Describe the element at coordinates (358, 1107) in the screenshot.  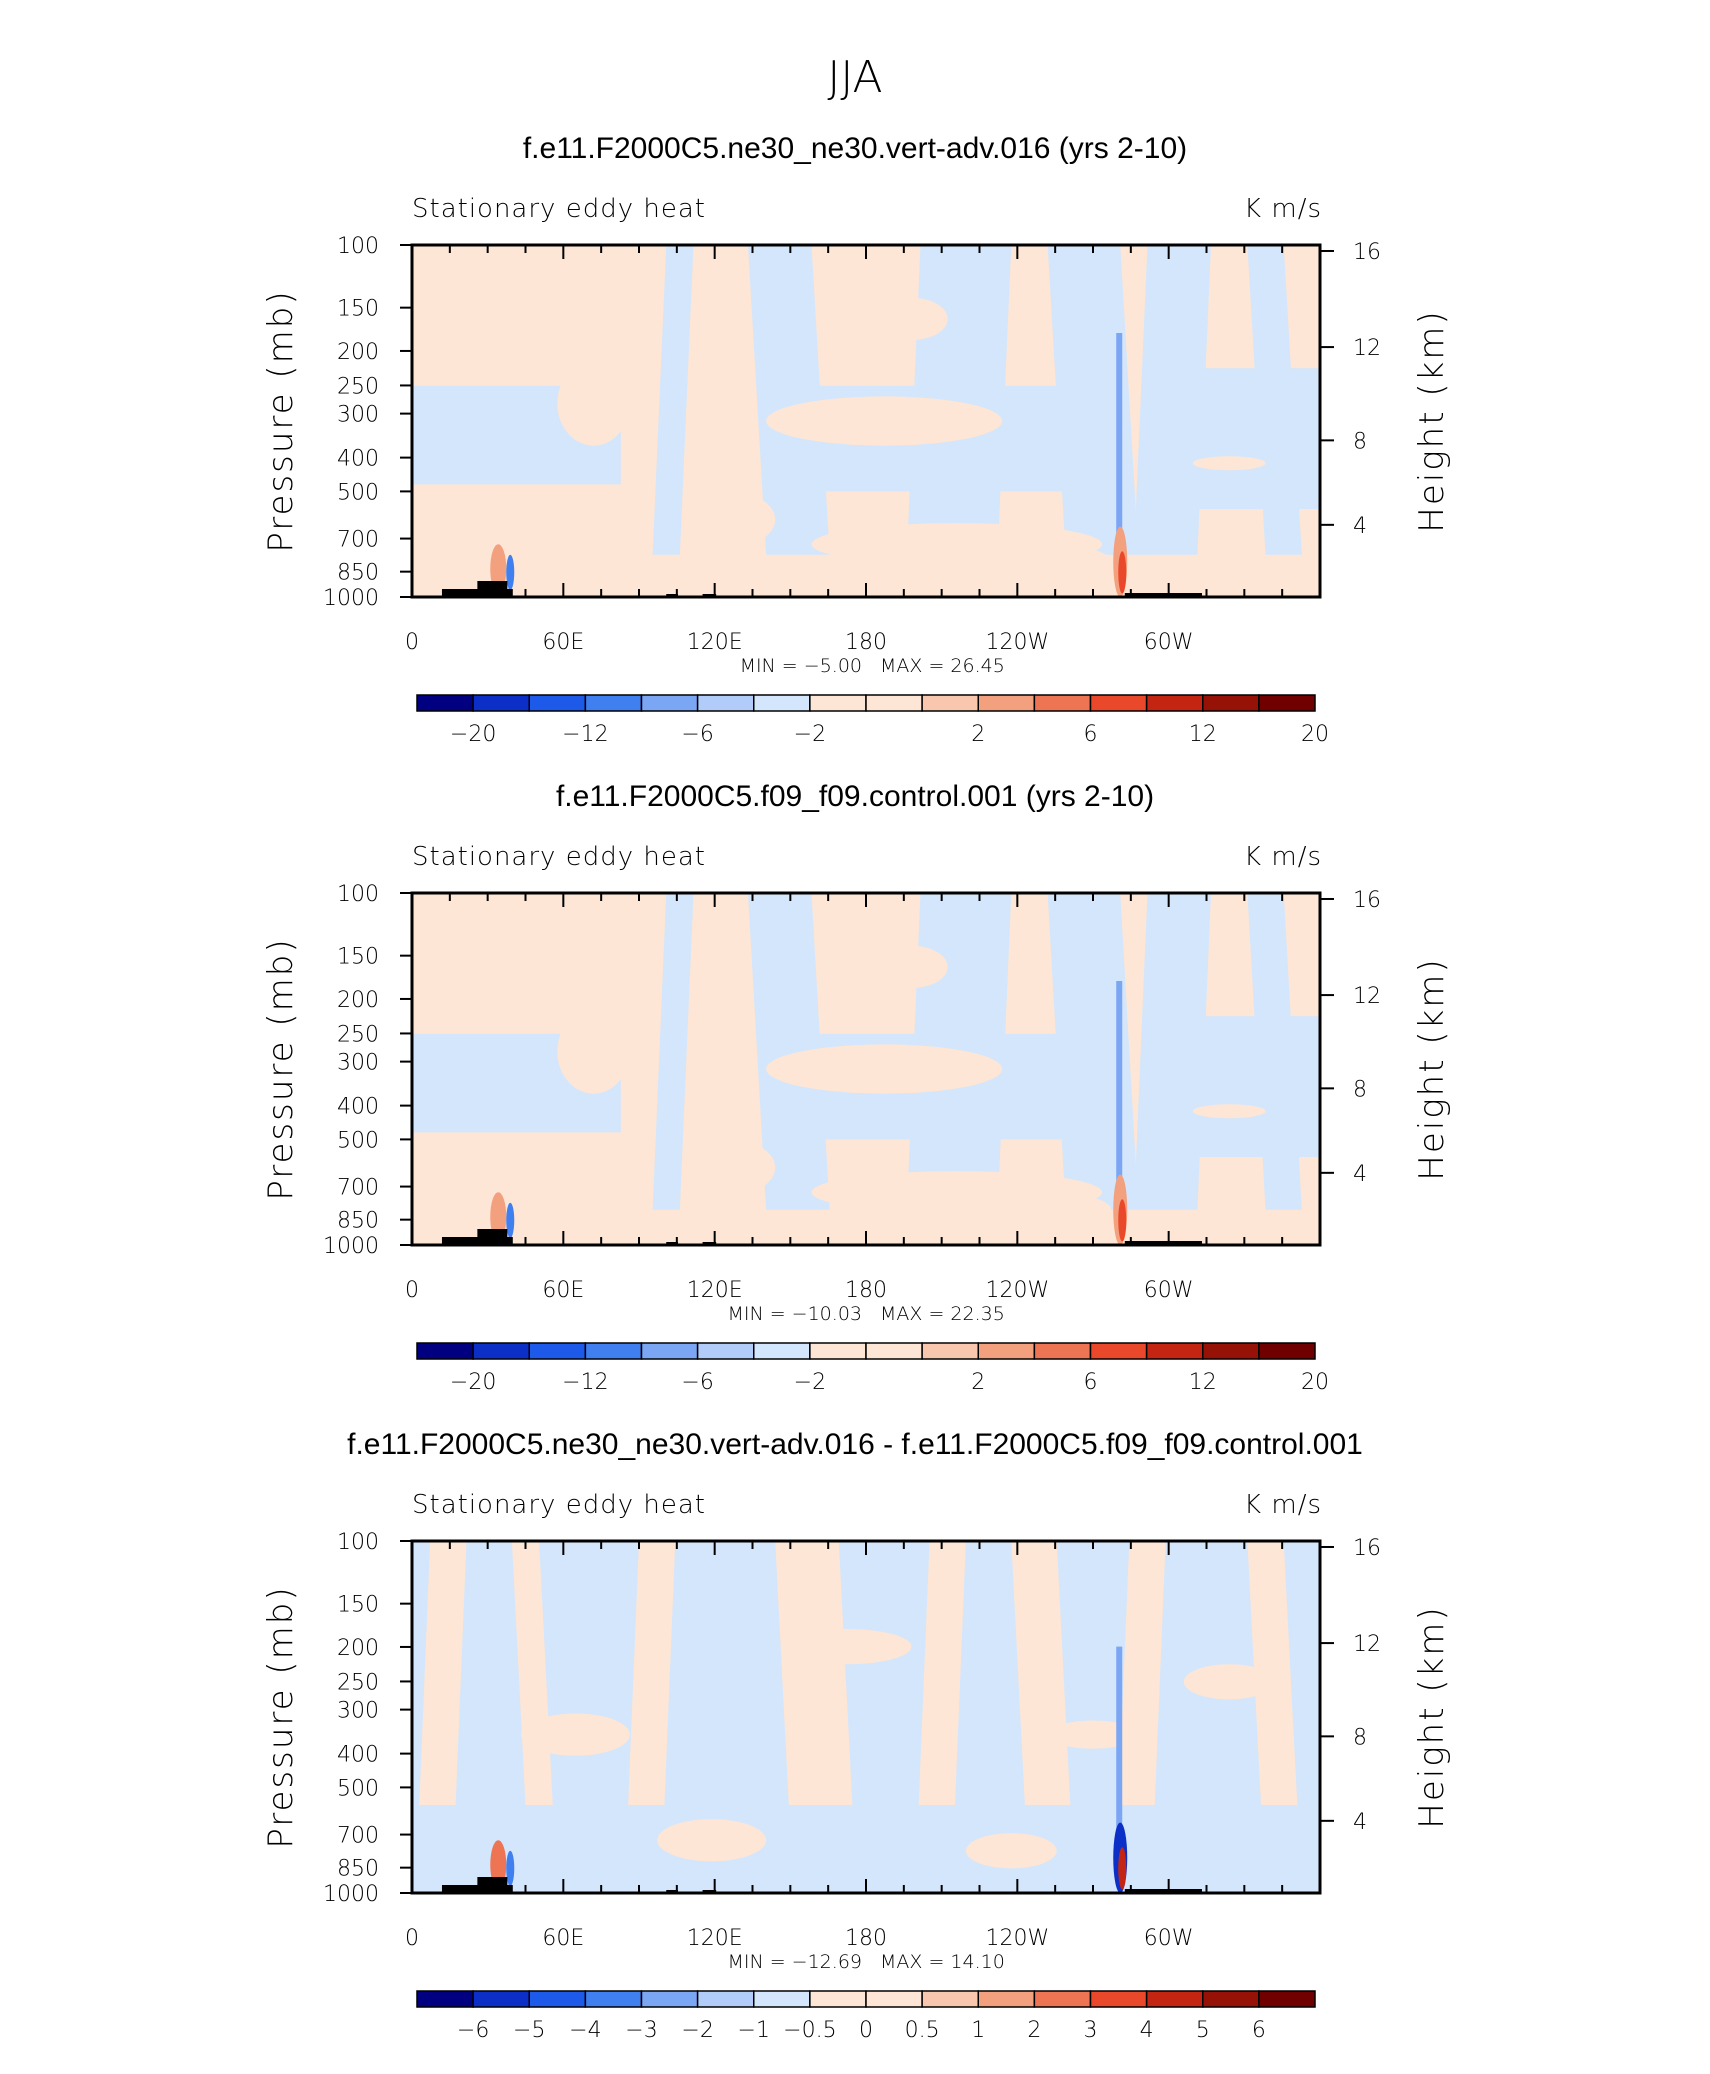
I see `y-tick-label: 400` at that location.